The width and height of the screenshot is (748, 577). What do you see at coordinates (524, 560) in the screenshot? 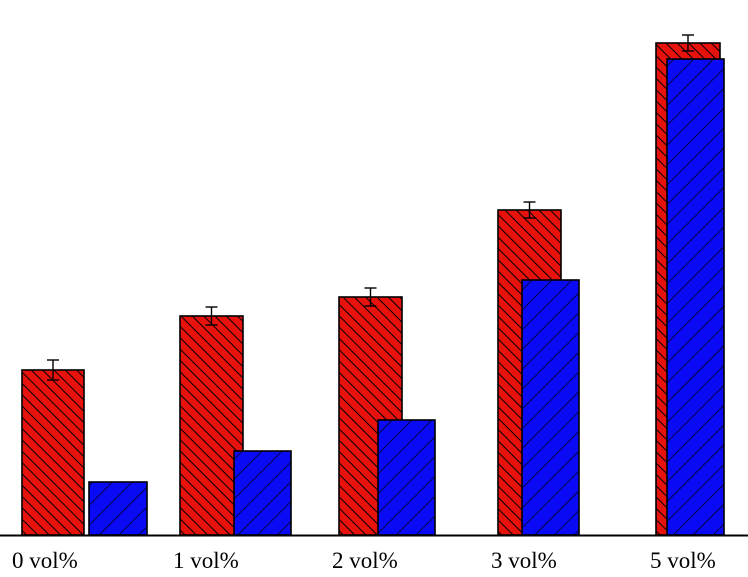
I see `x-tick-label: 3 vol%` at bounding box center [524, 560].